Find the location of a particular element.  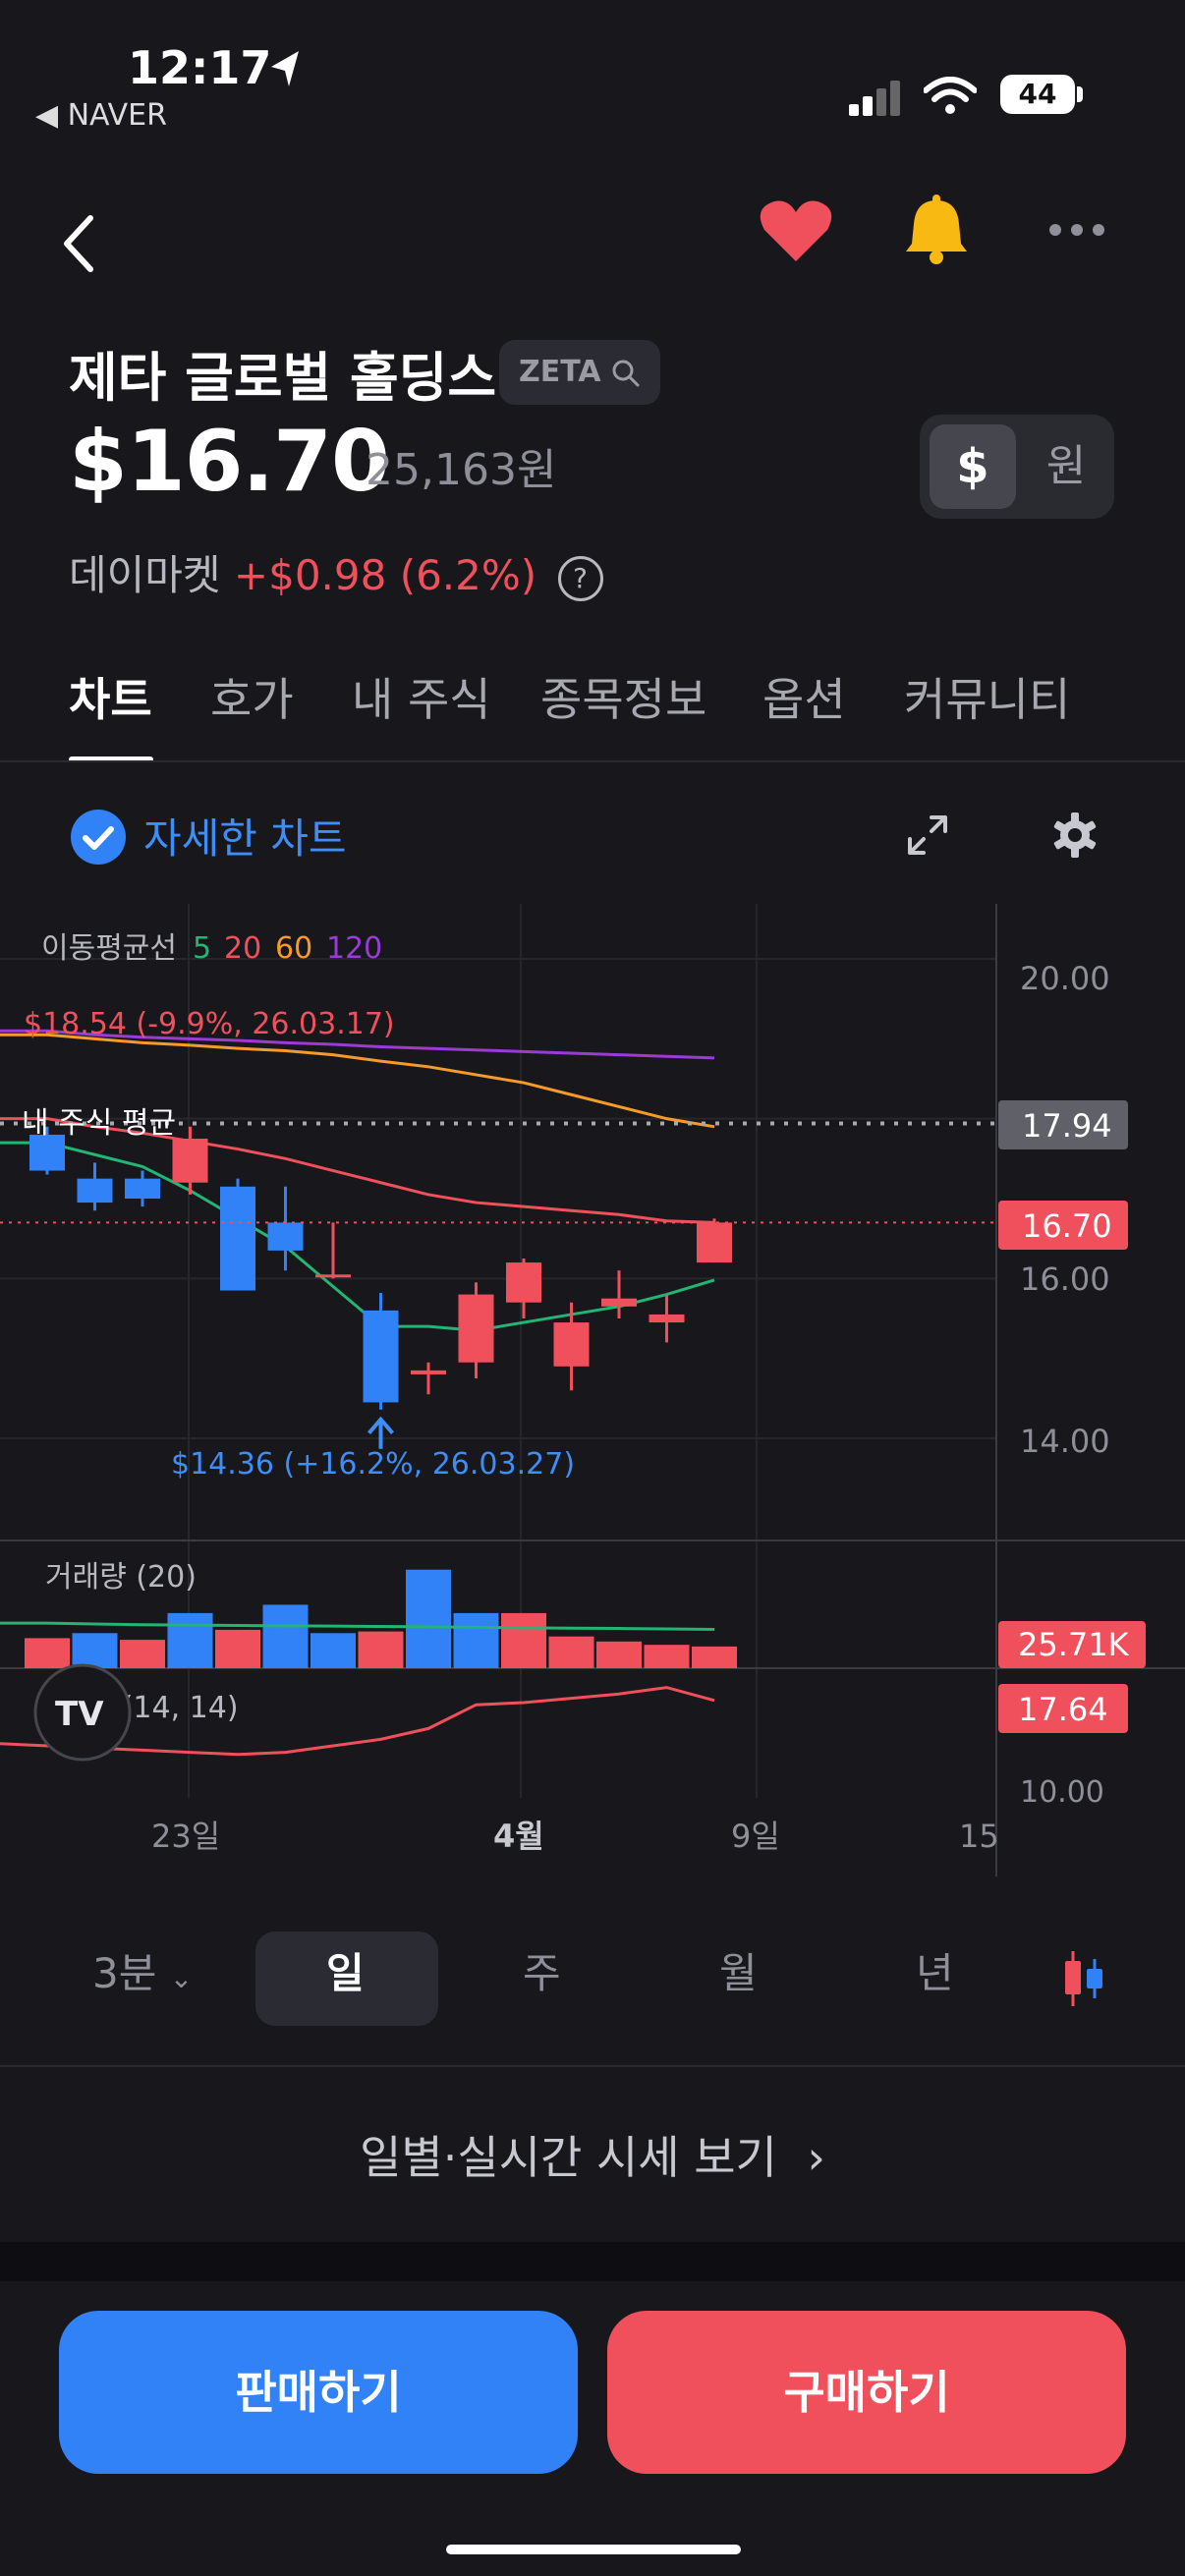

search-icon is located at coordinates (626, 373).